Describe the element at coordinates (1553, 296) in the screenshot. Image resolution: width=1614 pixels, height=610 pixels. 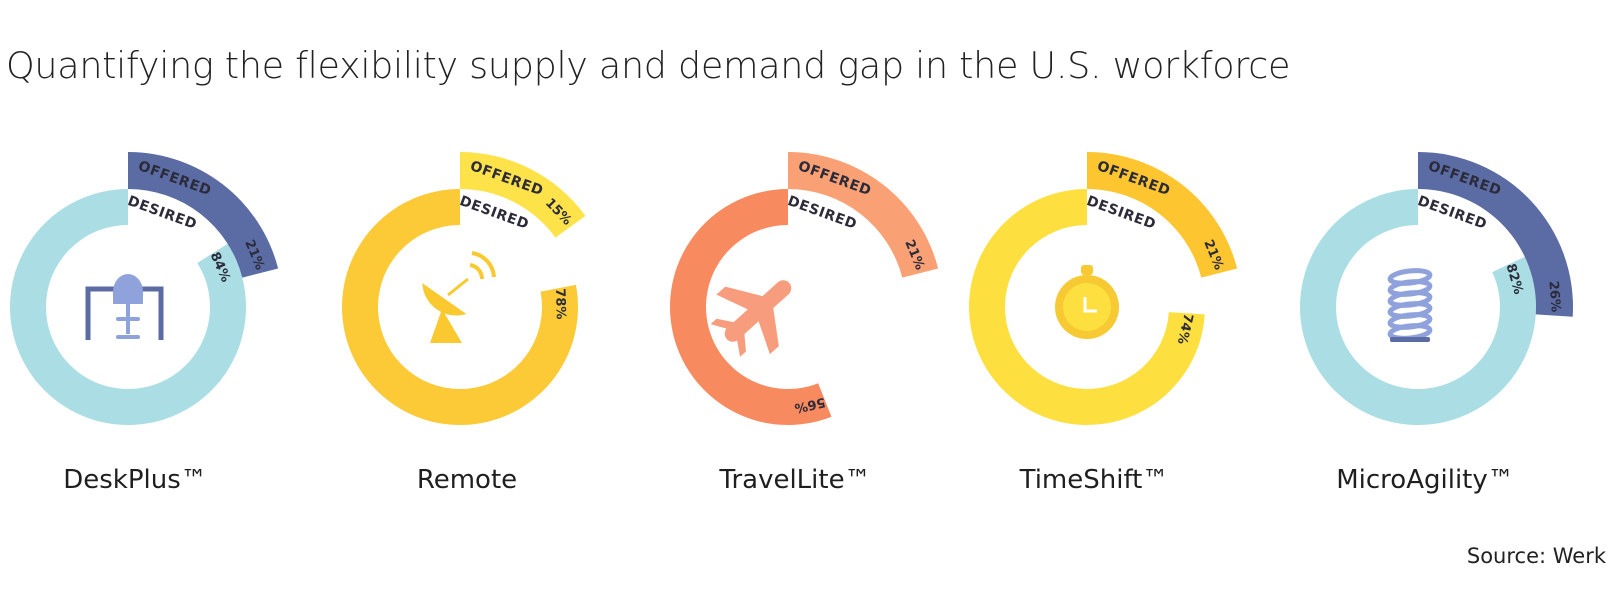
I see `offered-value: 26%` at that location.